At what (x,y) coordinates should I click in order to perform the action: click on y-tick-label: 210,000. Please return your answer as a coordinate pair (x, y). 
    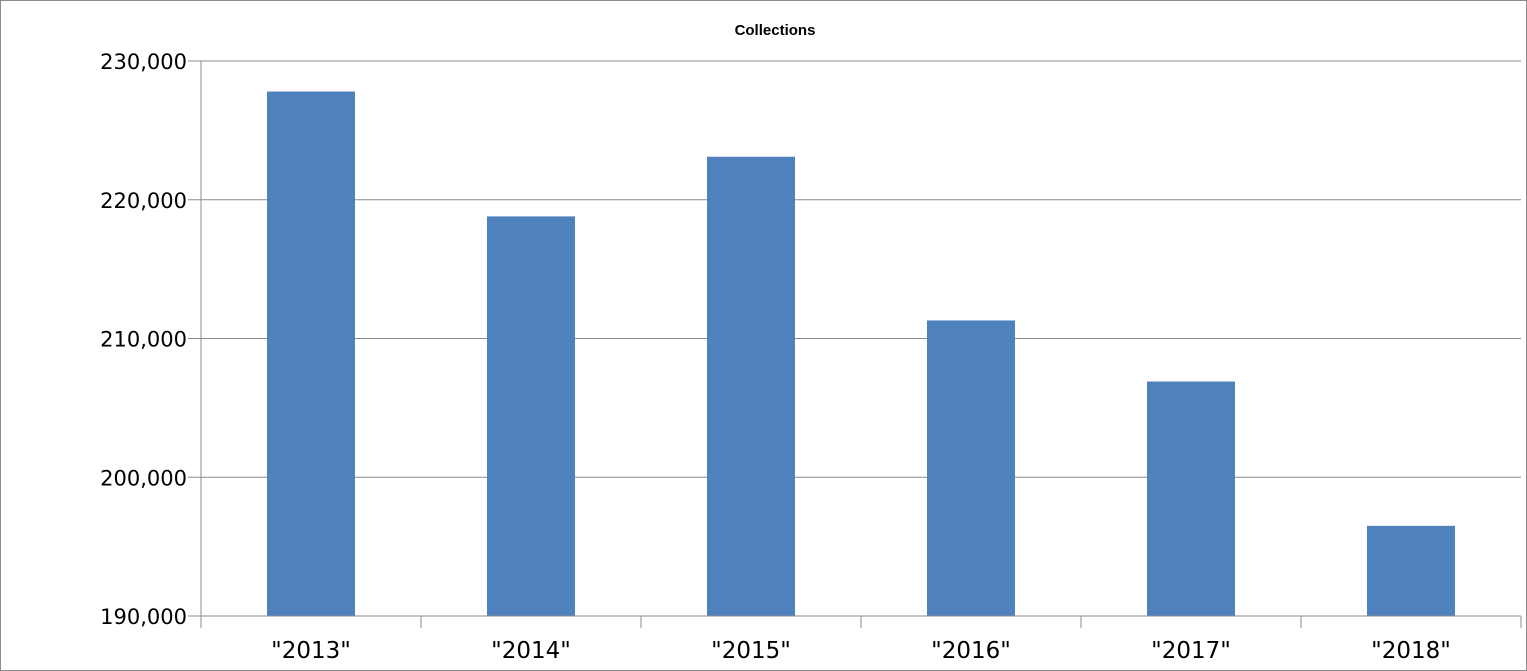
    Looking at the image, I should click on (143, 340).